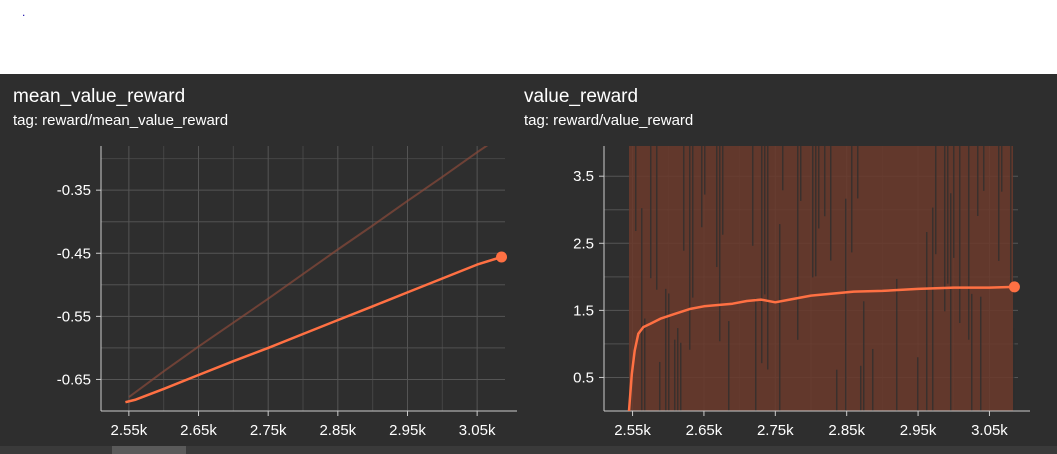 This screenshot has height=454, width=1057. What do you see at coordinates (609, 120) in the screenshot?
I see `chart-tag: tag: reward/value_reward` at bounding box center [609, 120].